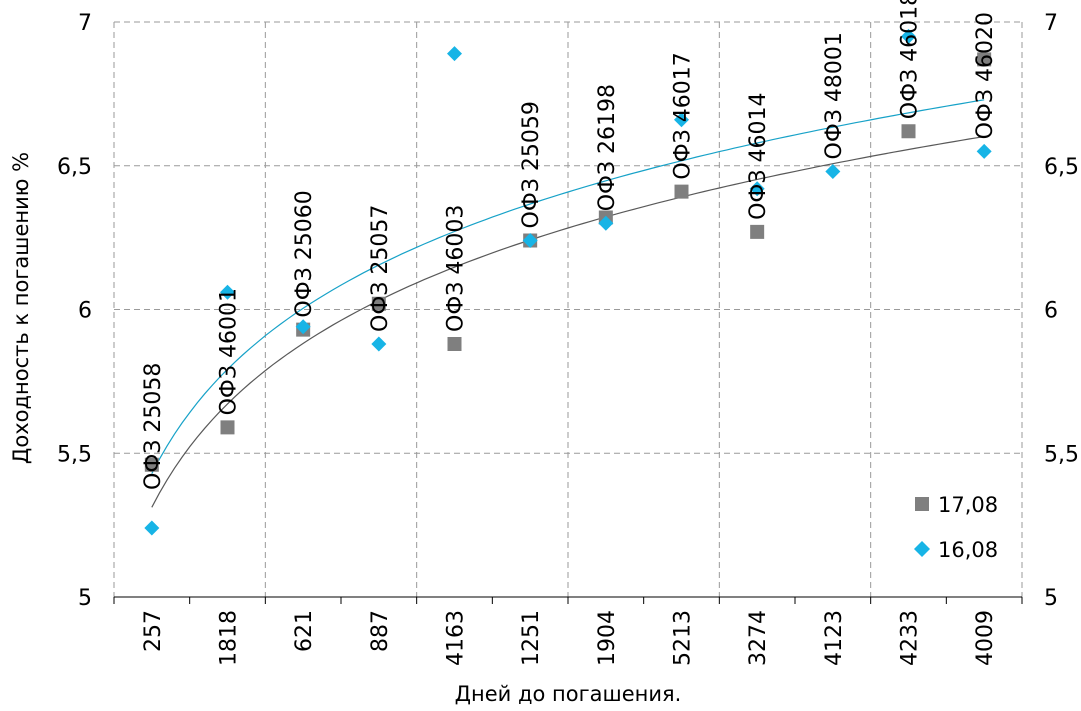 Image resolution: width=1081 pixels, height=711 pixels. Describe the element at coordinates (456, 268) in the screenshot. I see `point-label: ОФЗ 46003` at that location.